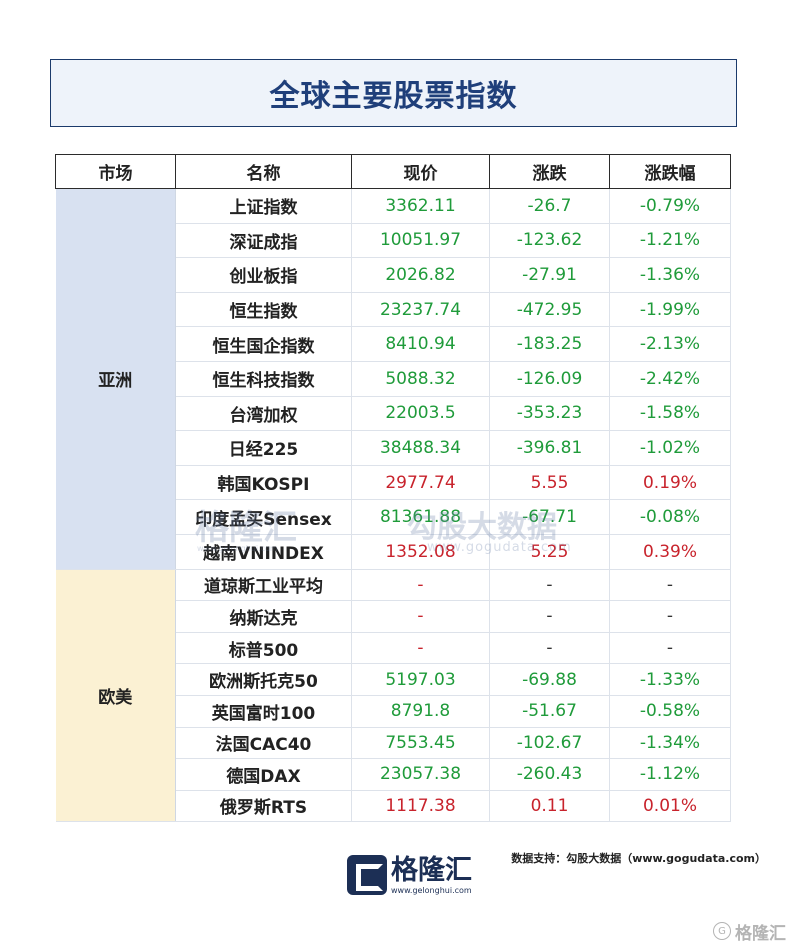 The height and width of the screenshot is (948, 794). I want to click on index-name: 台湾加权, so click(263, 414).